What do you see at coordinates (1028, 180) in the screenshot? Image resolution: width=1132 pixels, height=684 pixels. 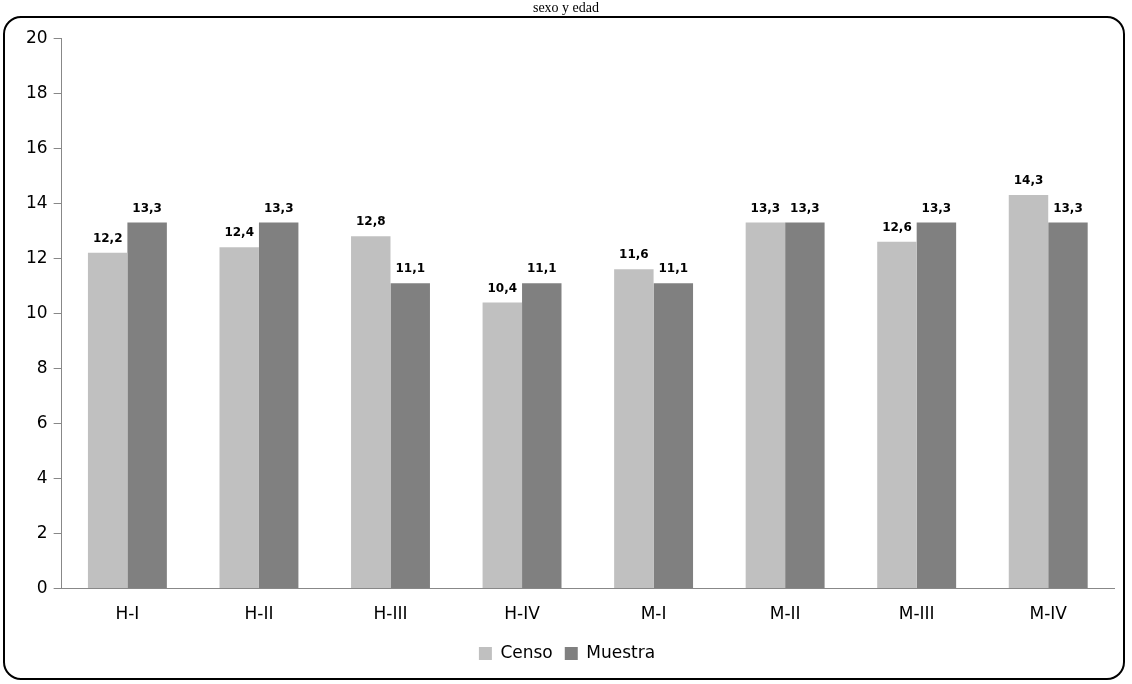 I see `data-label: 14,3` at bounding box center [1028, 180].